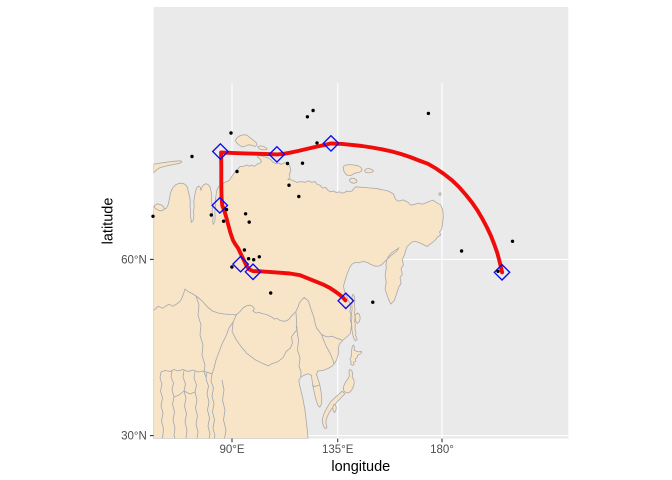  What do you see at coordinates (231, 450) in the screenshot?
I see `svg-text: 90°E` at bounding box center [231, 450].